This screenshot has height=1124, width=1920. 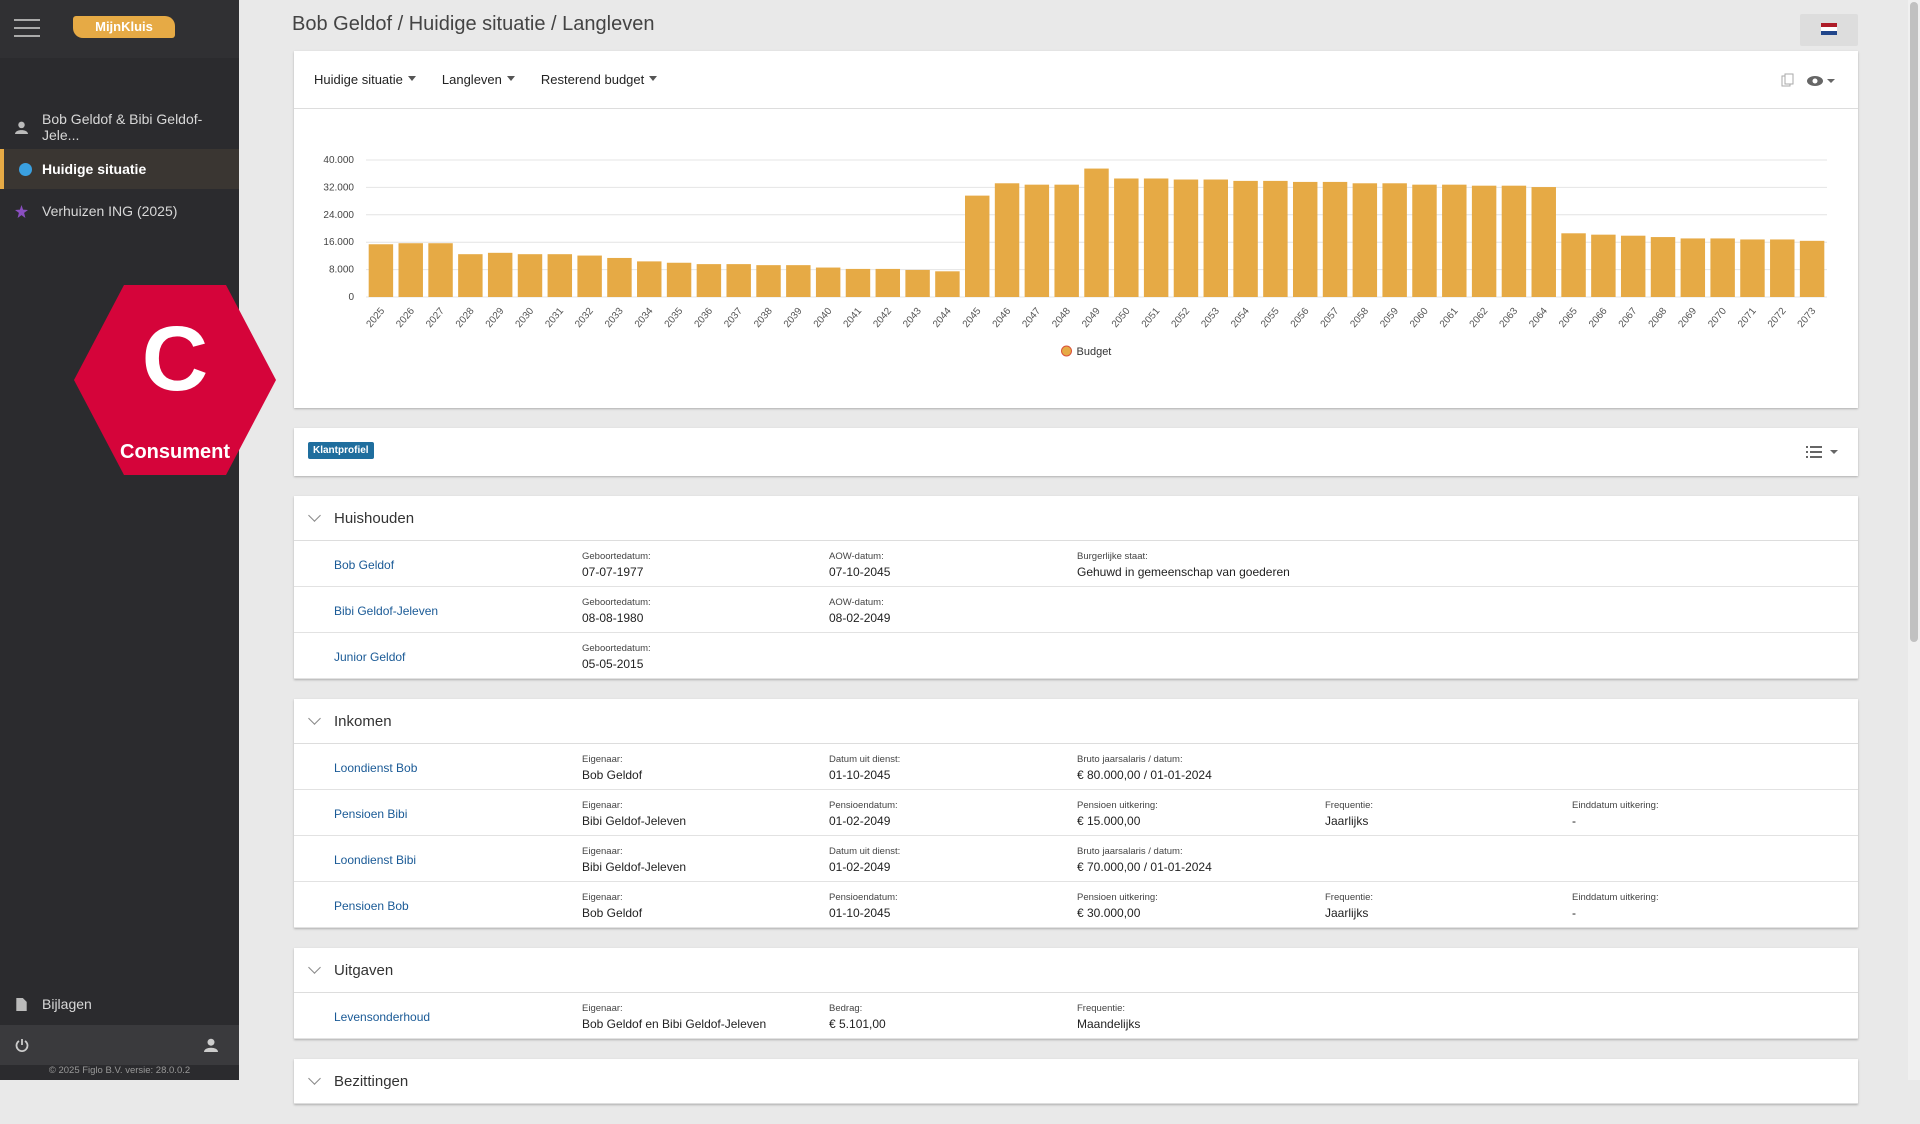 What do you see at coordinates (370, 657) in the screenshot?
I see `row-name: Junior Geldof` at bounding box center [370, 657].